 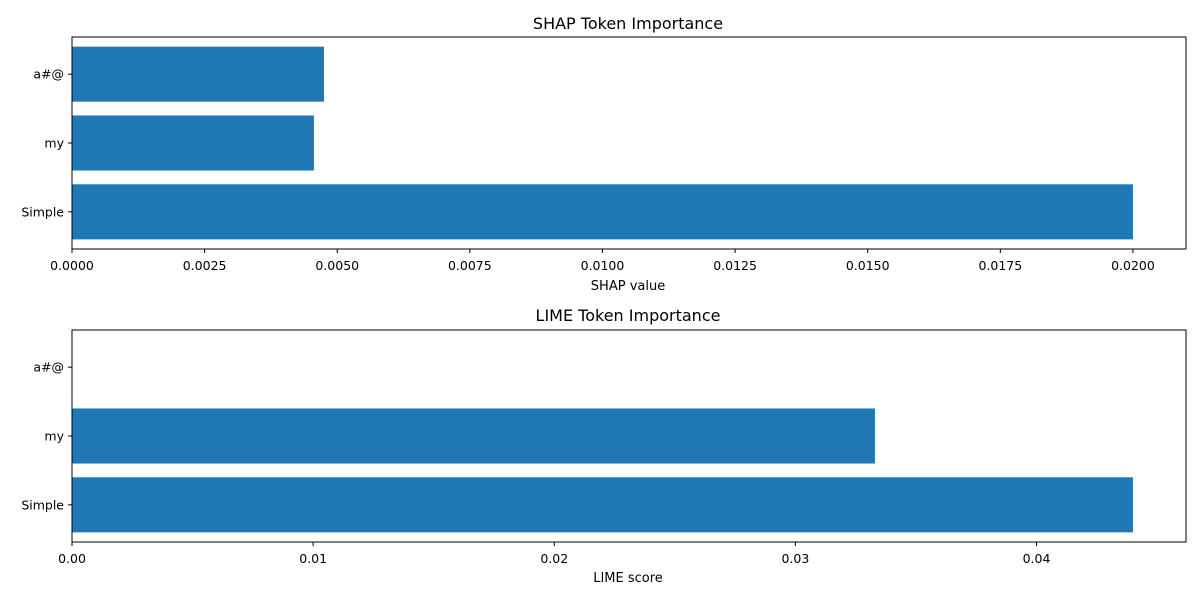 What do you see at coordinates (42, 211) in the screenshot?
I see `shap-y-tick-label-0: Simple` at bounding box center [42, 211].